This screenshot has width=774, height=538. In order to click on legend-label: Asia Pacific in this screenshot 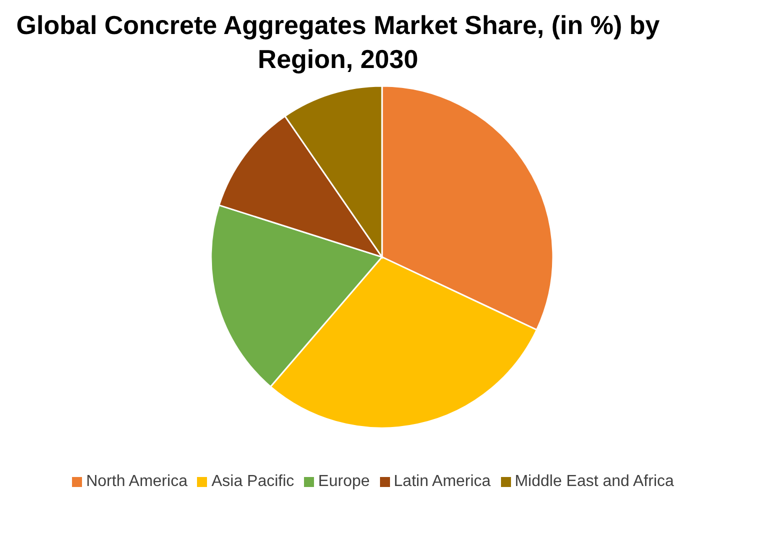, I will do `click(252, 481)`.